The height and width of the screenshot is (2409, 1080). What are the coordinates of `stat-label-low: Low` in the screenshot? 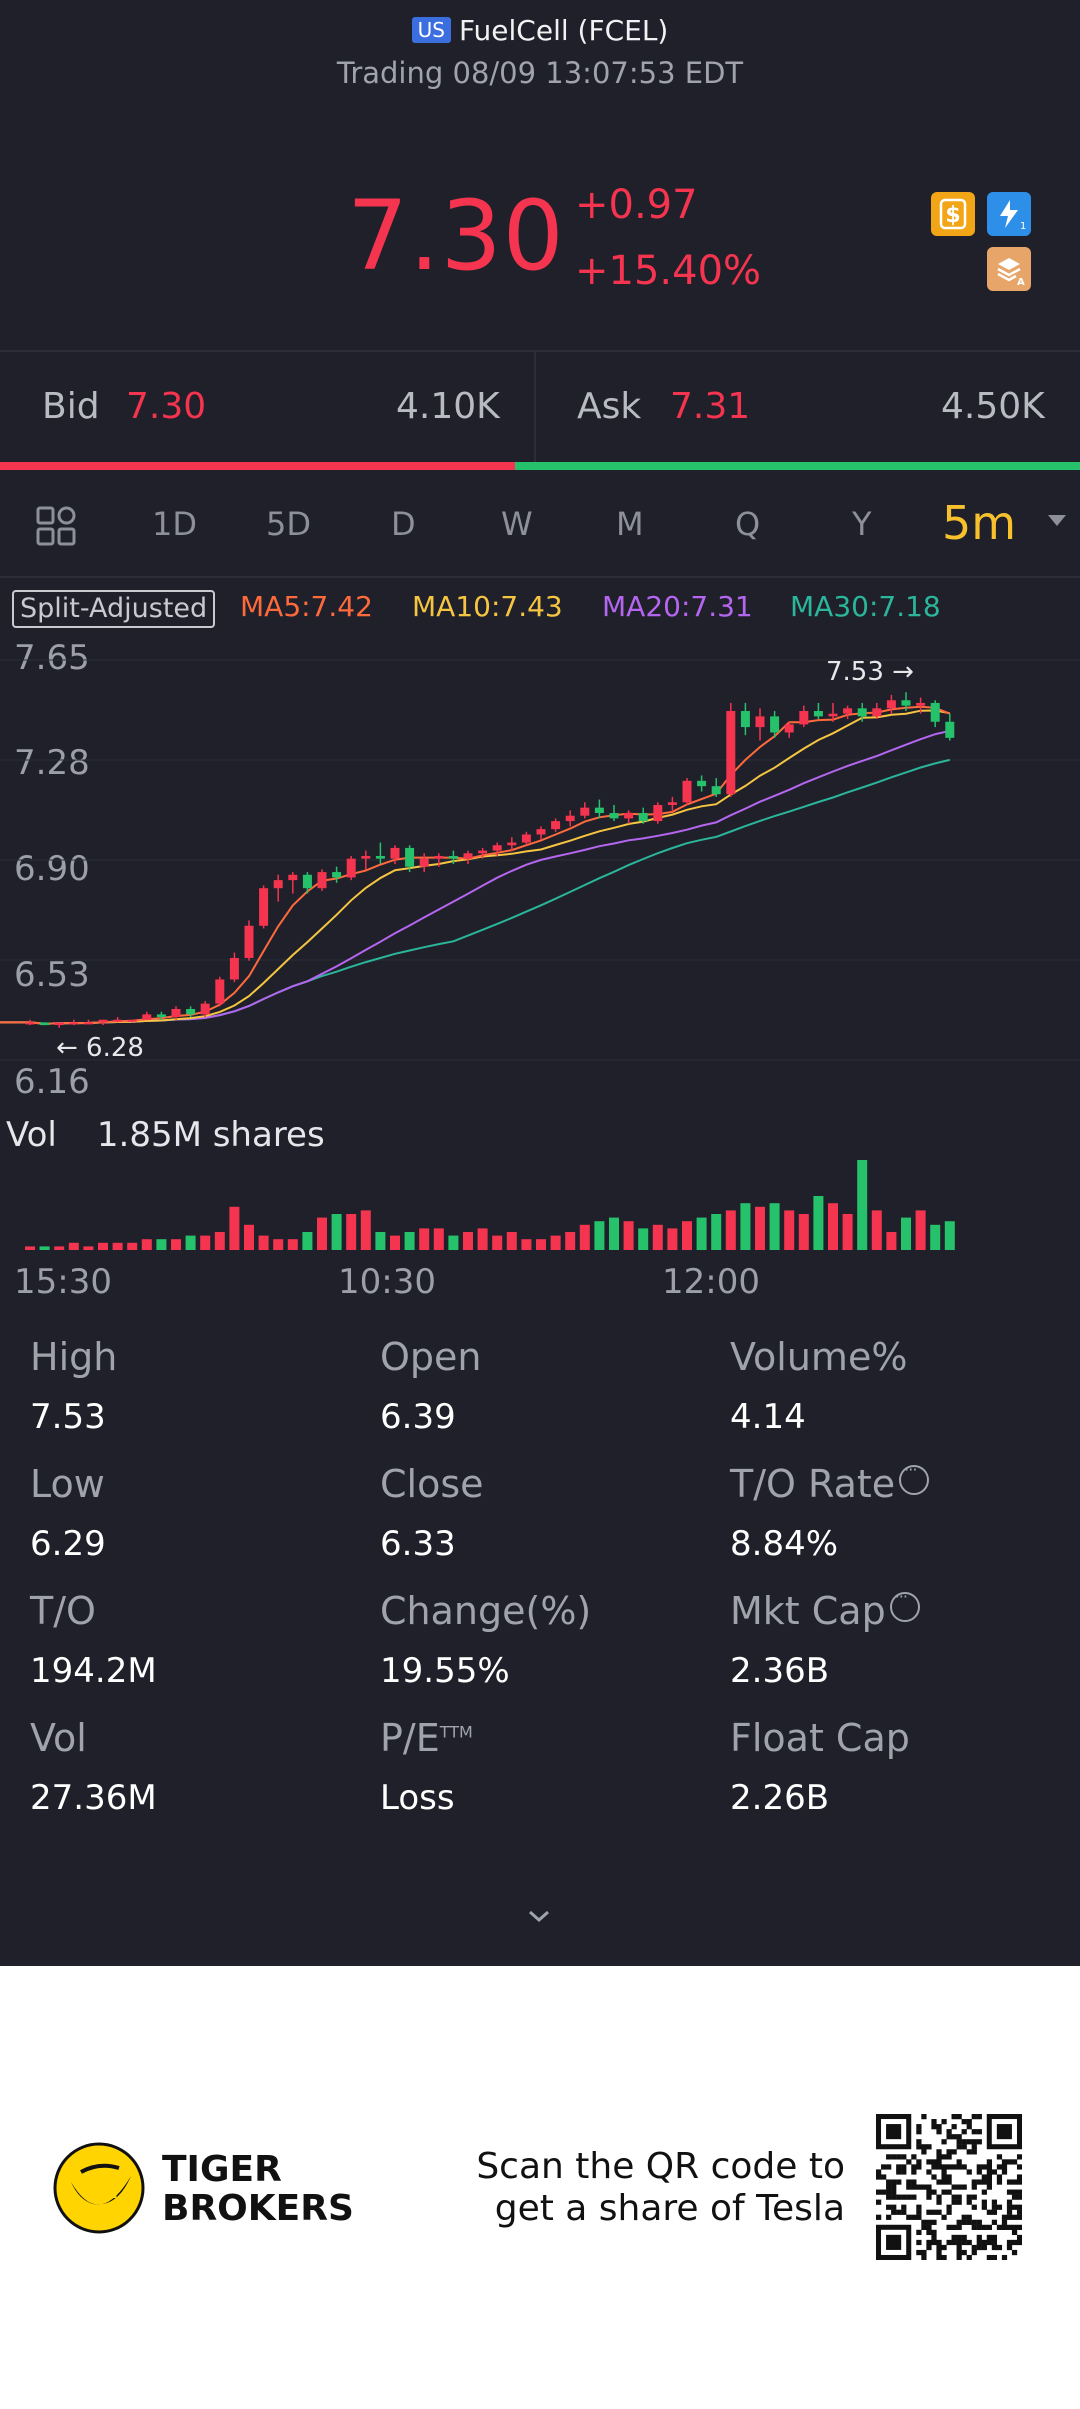 It's located at (67, 1484).